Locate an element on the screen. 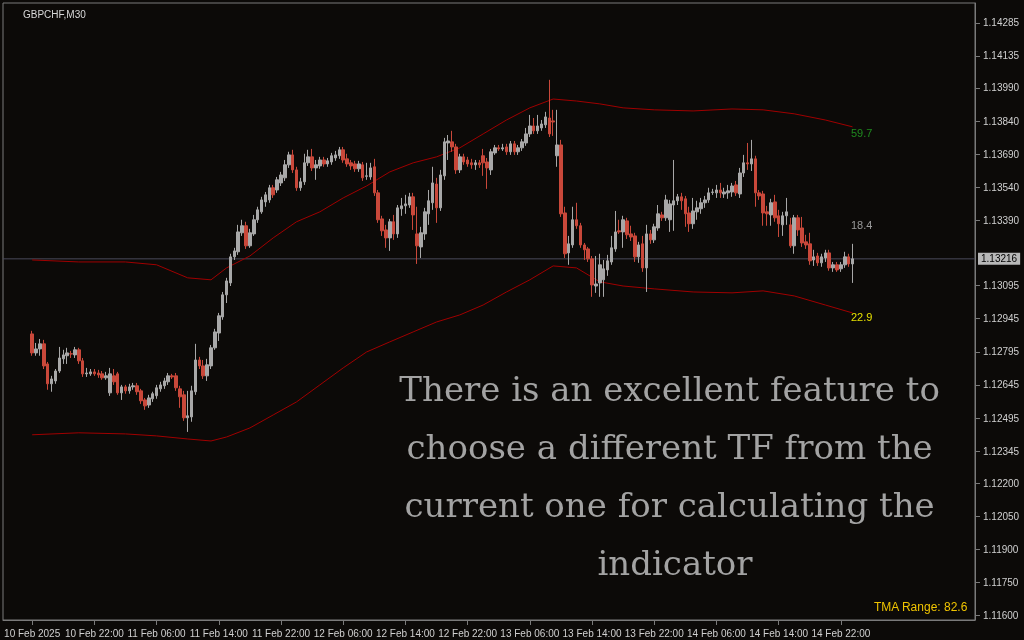 The height and width of the screenshot is (640, 1024). y-tick-label: 1.12495 is located at coordinates (1001, 418).